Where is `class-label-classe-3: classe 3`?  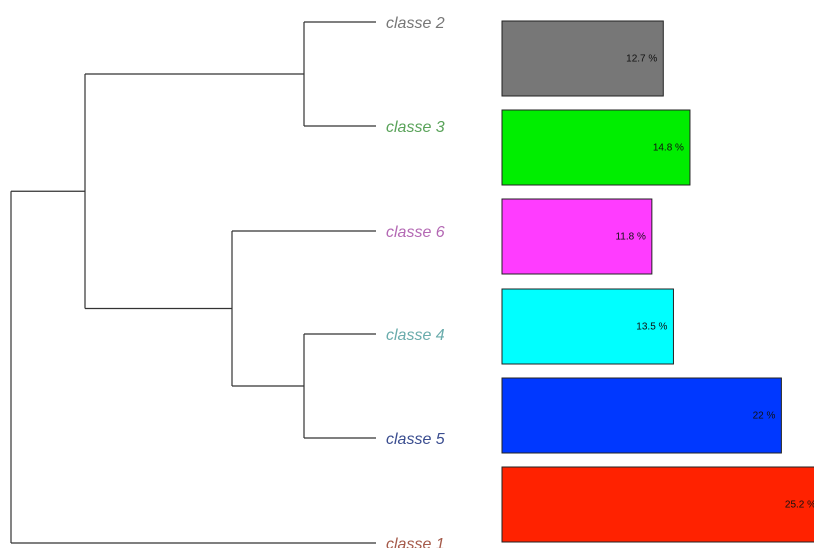
class-label-classe-3: classe 3 is located at coordinates (415, 127).